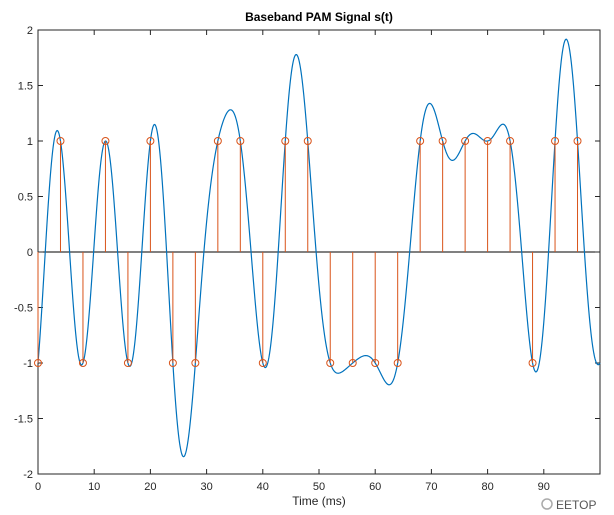 The height and width of the screenshot is (515, 614). Describe the element at coordinates (487, 487) in the screenshot. I see `x-tick-label: 80` at that location.